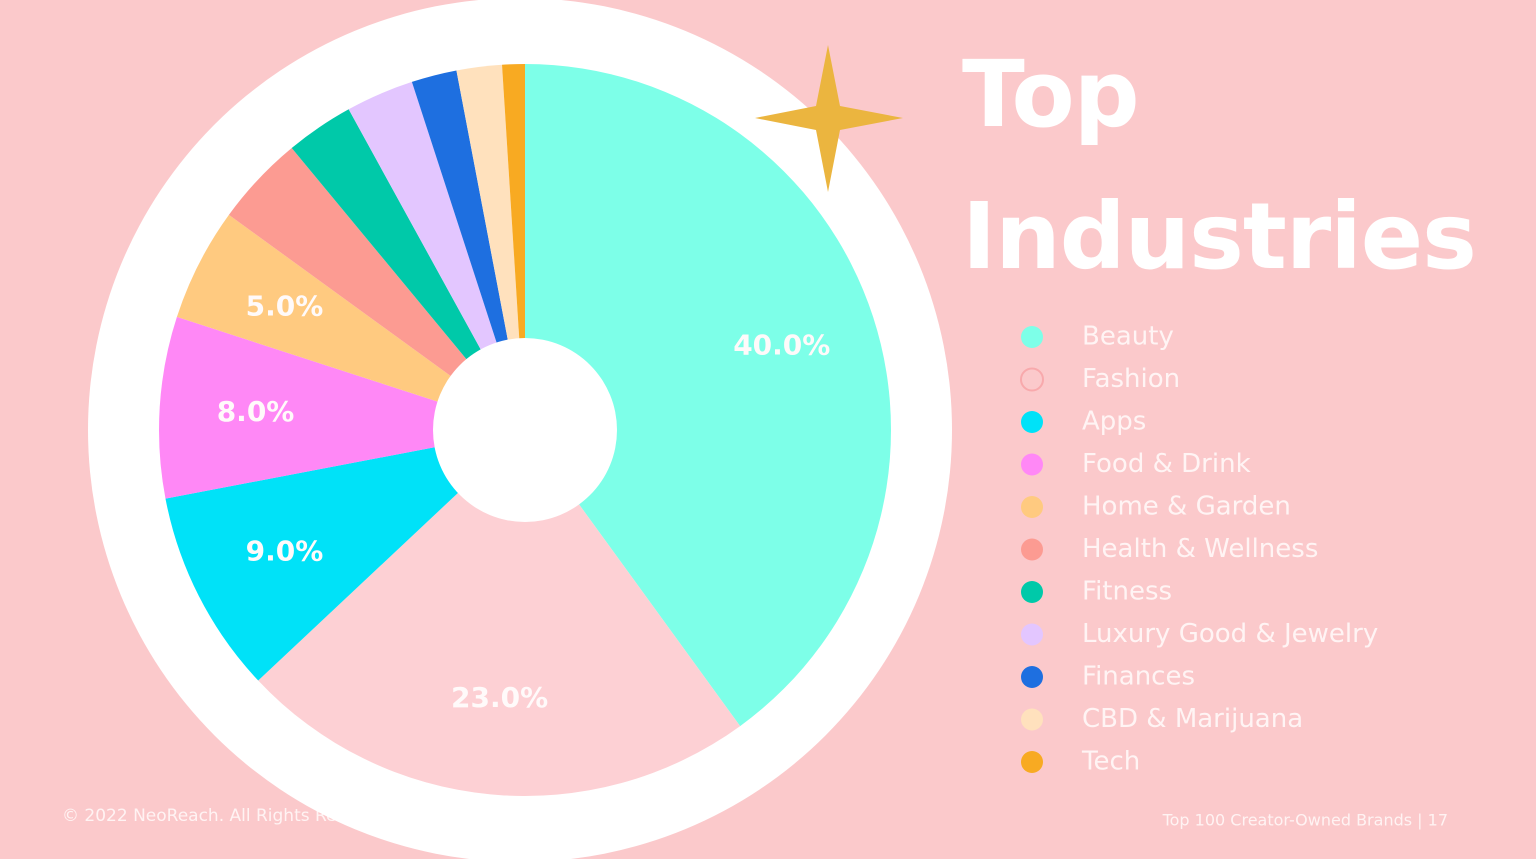 Image resolution: width=1536 pixels, height=859 pixels. I want to click on legend-label: Home & Garden, so click(1186, 507).